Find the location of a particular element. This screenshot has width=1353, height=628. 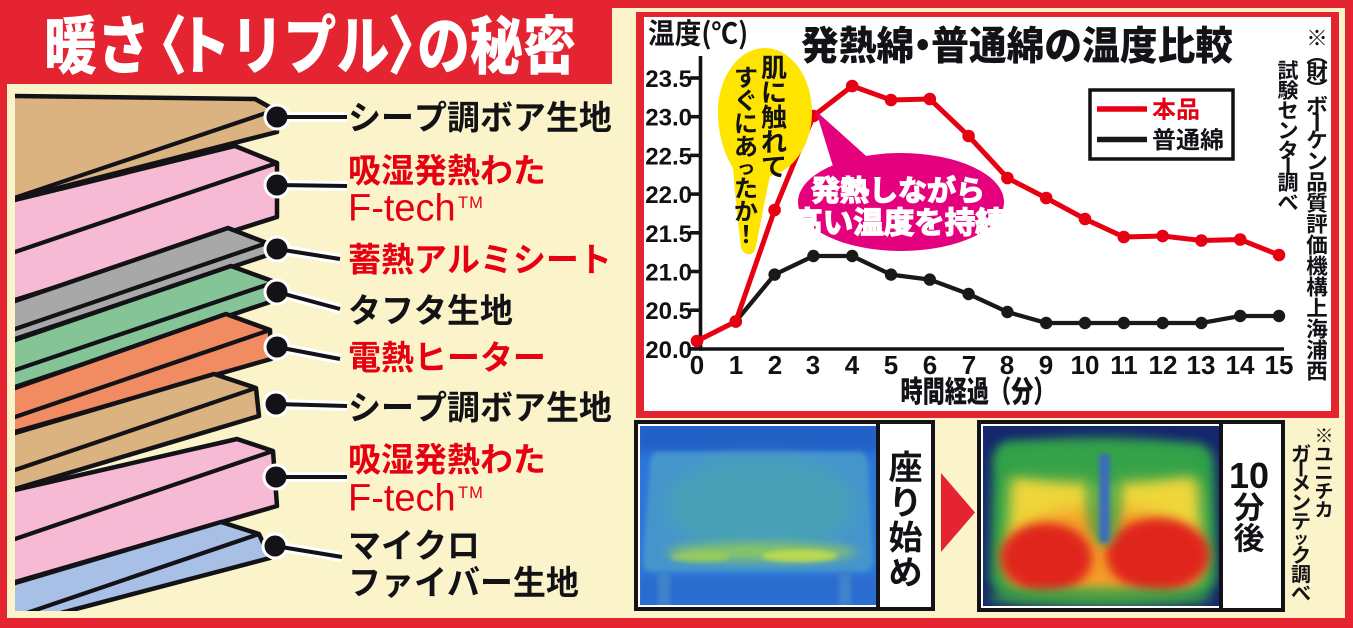

svg-text: 21.5 is located at coordinates (668, 234).